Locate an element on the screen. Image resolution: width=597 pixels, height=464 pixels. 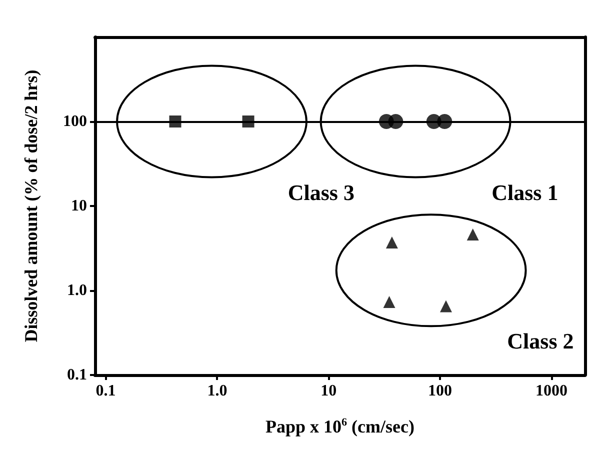
y-axis-title: Dissolved amount (% of dose/2 hrs) is located at coordinates (31, 206).